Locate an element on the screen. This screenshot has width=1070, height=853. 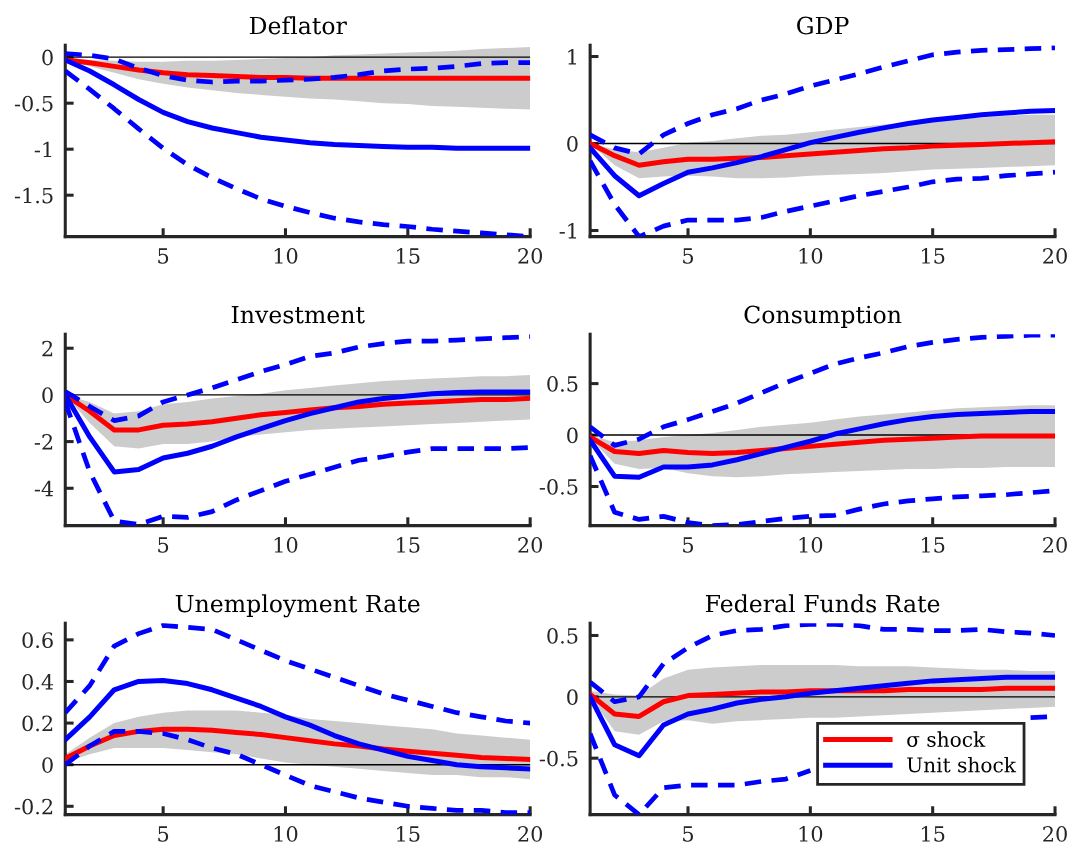
y-tick-label: 0.6 is located at coordinates (37, 640).